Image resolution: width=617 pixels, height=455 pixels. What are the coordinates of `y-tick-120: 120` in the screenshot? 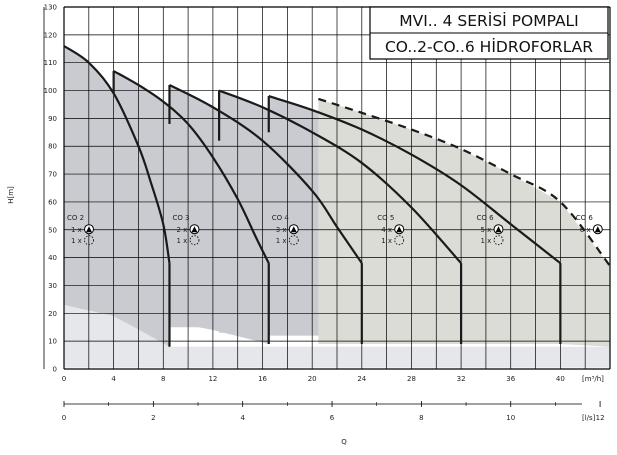 It's located at (50, 35).